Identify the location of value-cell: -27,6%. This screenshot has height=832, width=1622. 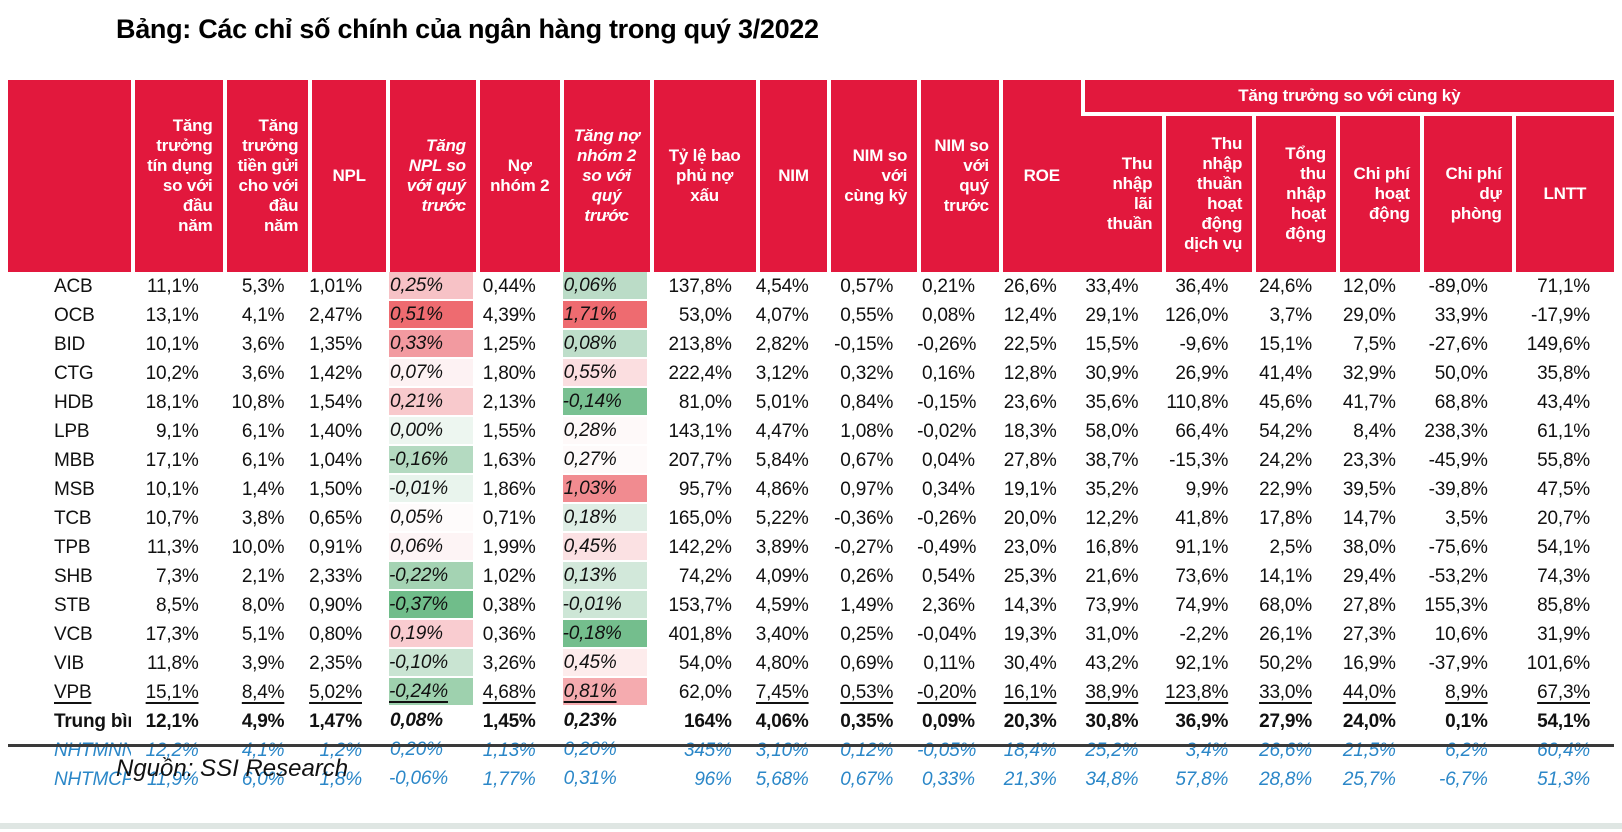
(1458, 344).